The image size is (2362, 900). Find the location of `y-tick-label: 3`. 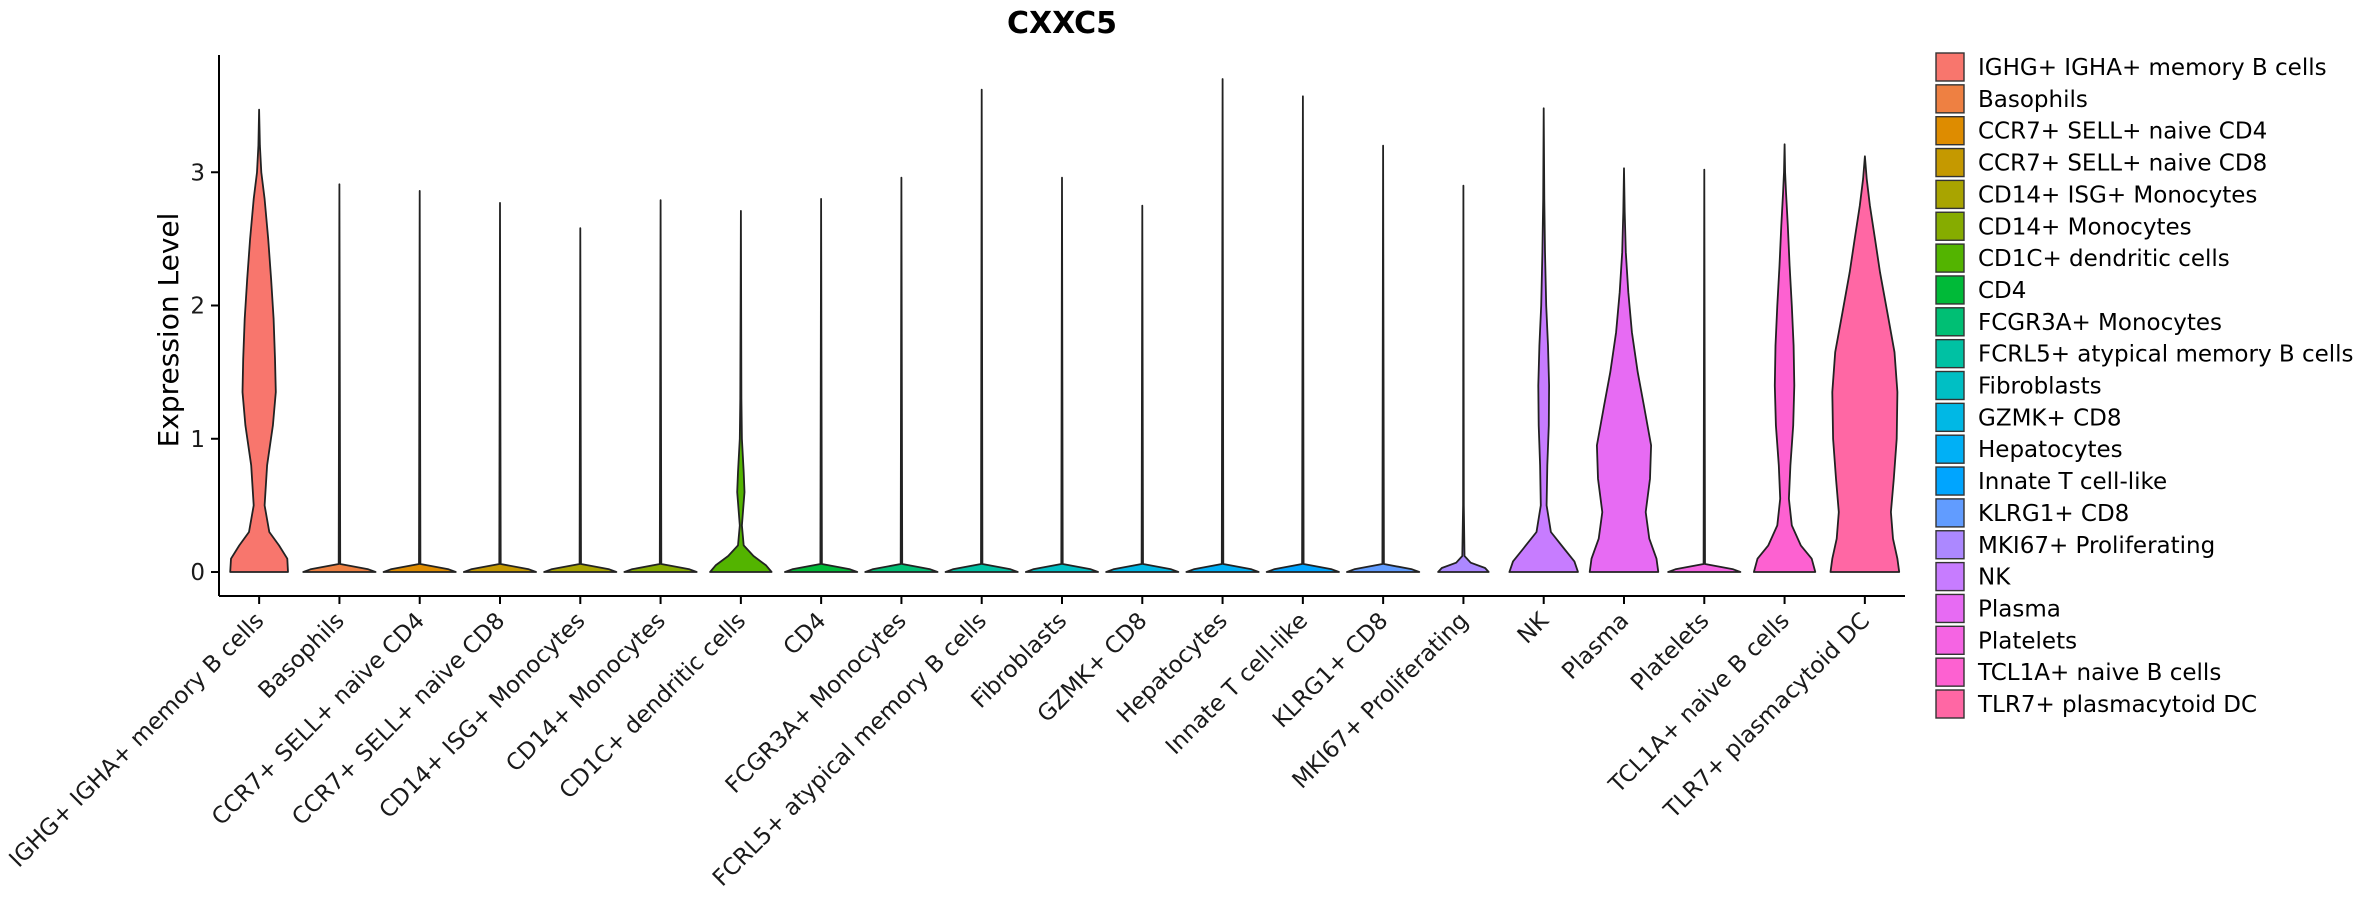

y-tick-label: 3 is located at coordinates (197, 173).